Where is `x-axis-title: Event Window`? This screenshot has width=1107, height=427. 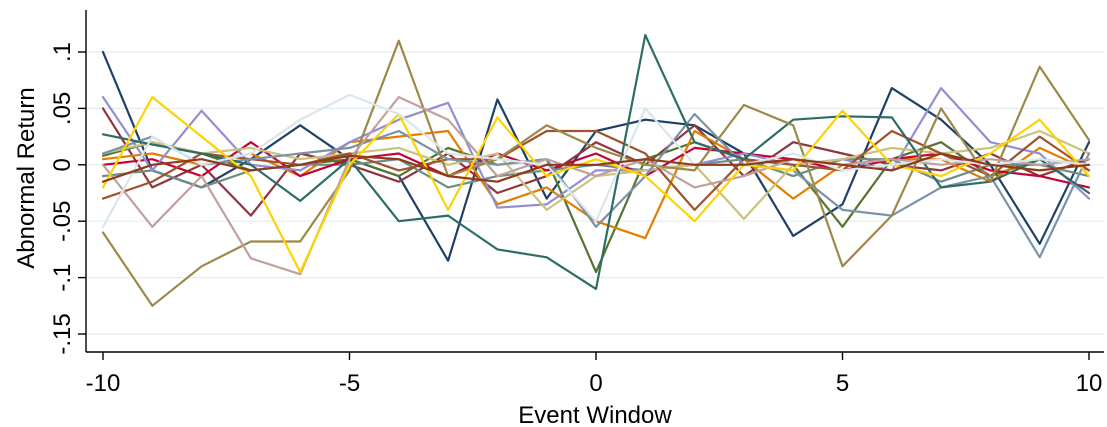 x-axis-title: Event Window is located at coordinates (595, 414).